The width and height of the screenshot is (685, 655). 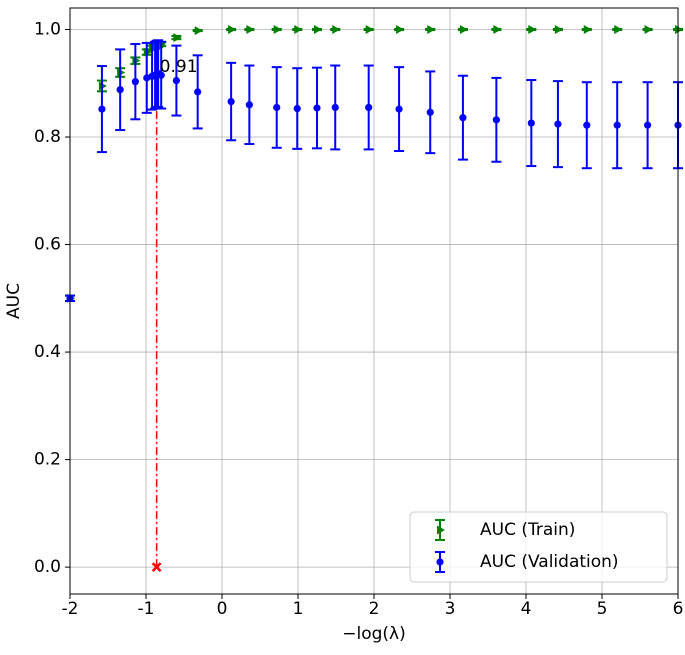 I want to click on x-tick-label: -1, so click(x=146, y=609).